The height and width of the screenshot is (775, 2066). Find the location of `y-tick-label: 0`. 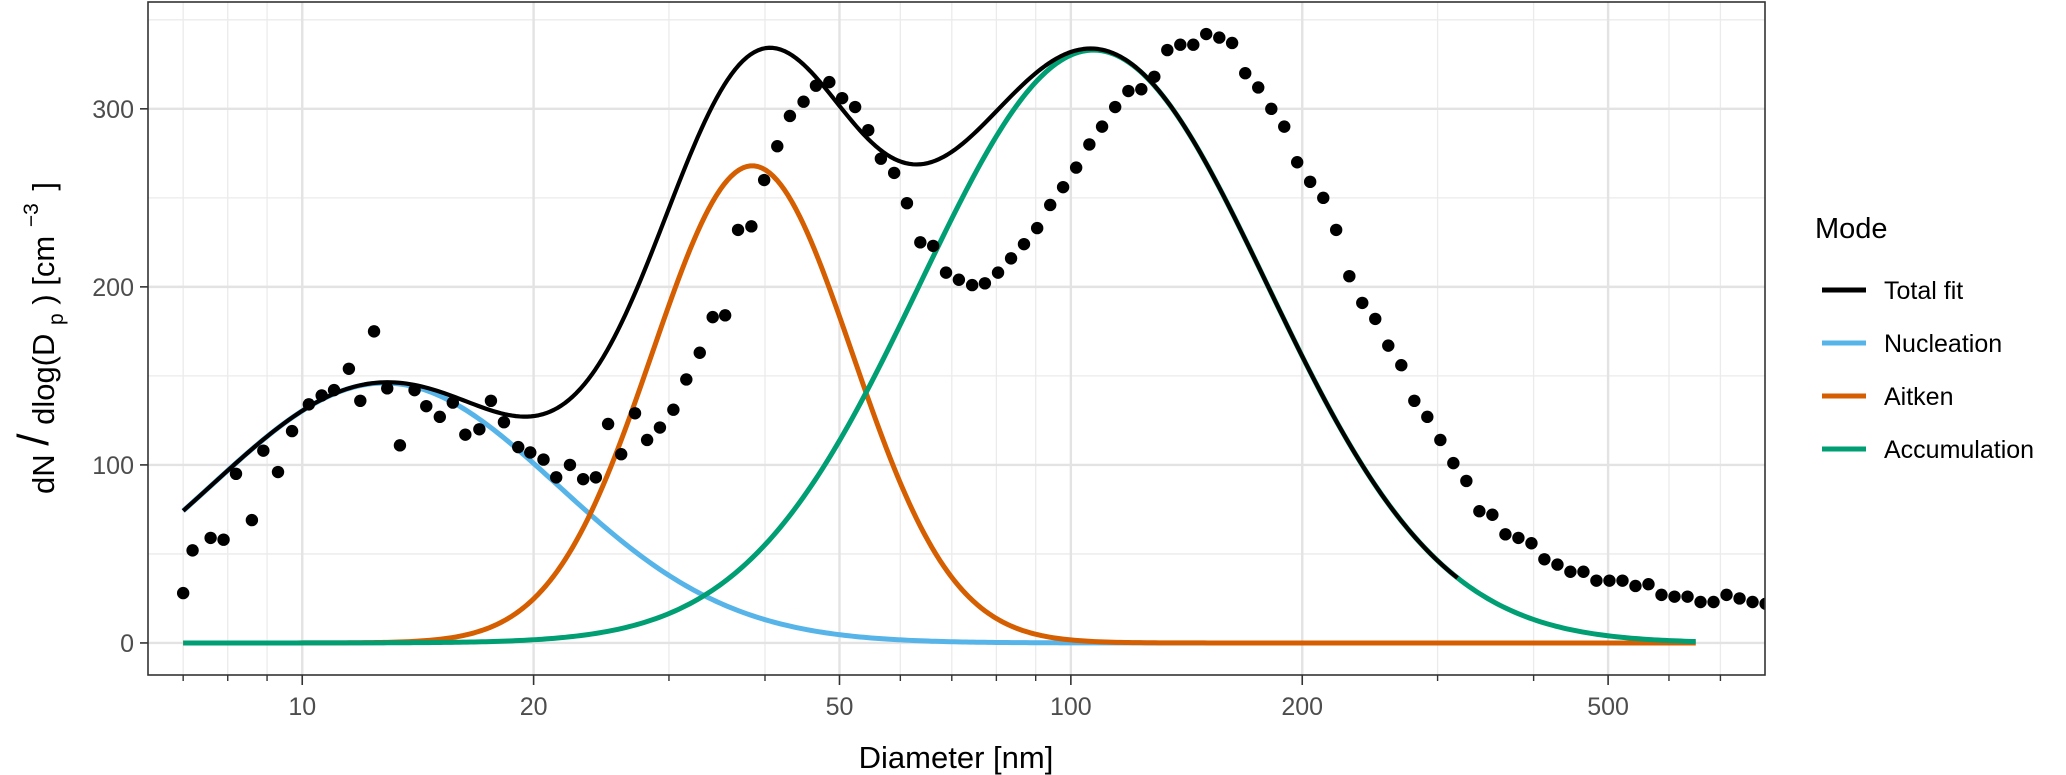

y-tick-label: 0 is located at coordinates (127, 644).